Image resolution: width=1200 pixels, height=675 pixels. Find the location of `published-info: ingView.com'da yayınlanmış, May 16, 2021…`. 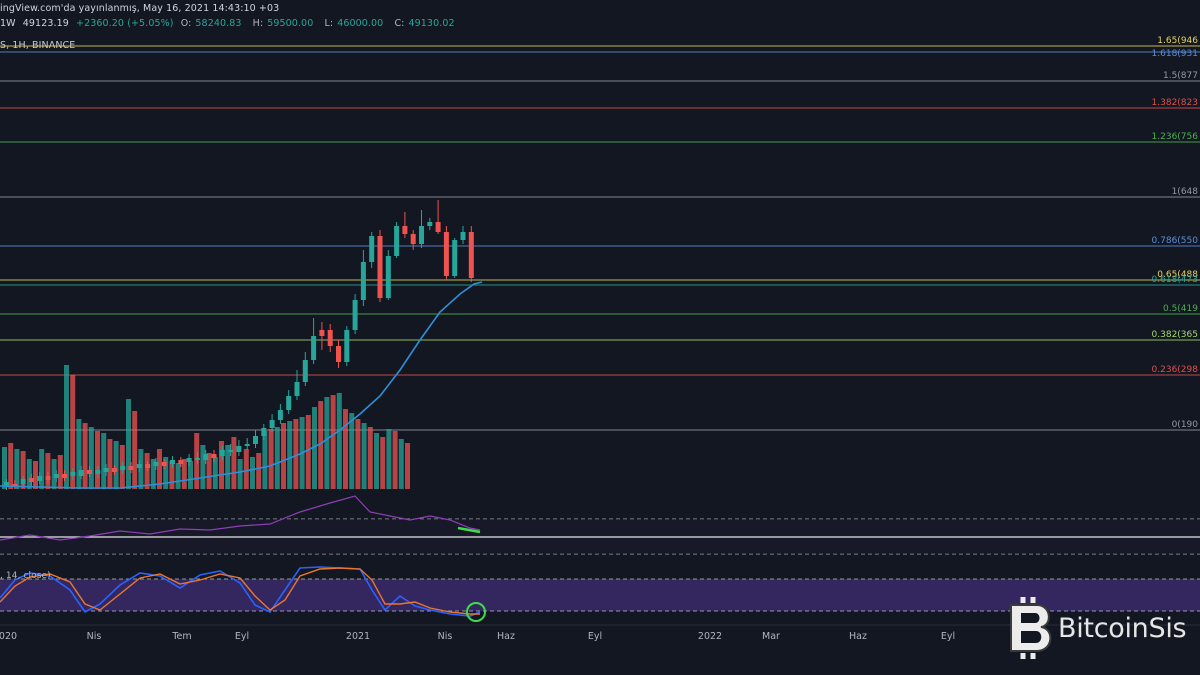

published-info: ingView.com'da yayınlanmış, May 16, 2021… is located at coordinates (140, 8).